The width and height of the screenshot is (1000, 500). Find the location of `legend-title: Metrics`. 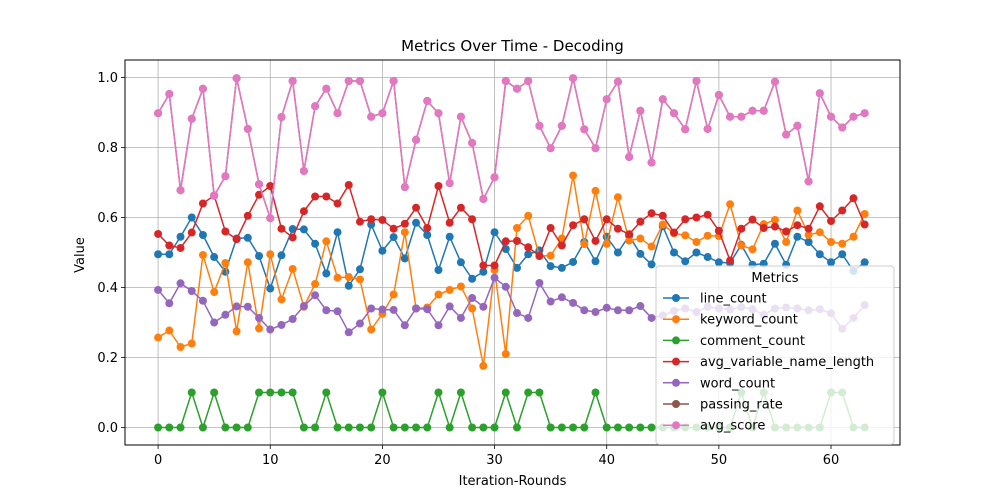

legend-title: Metrics is located at coordinates (774, 278).